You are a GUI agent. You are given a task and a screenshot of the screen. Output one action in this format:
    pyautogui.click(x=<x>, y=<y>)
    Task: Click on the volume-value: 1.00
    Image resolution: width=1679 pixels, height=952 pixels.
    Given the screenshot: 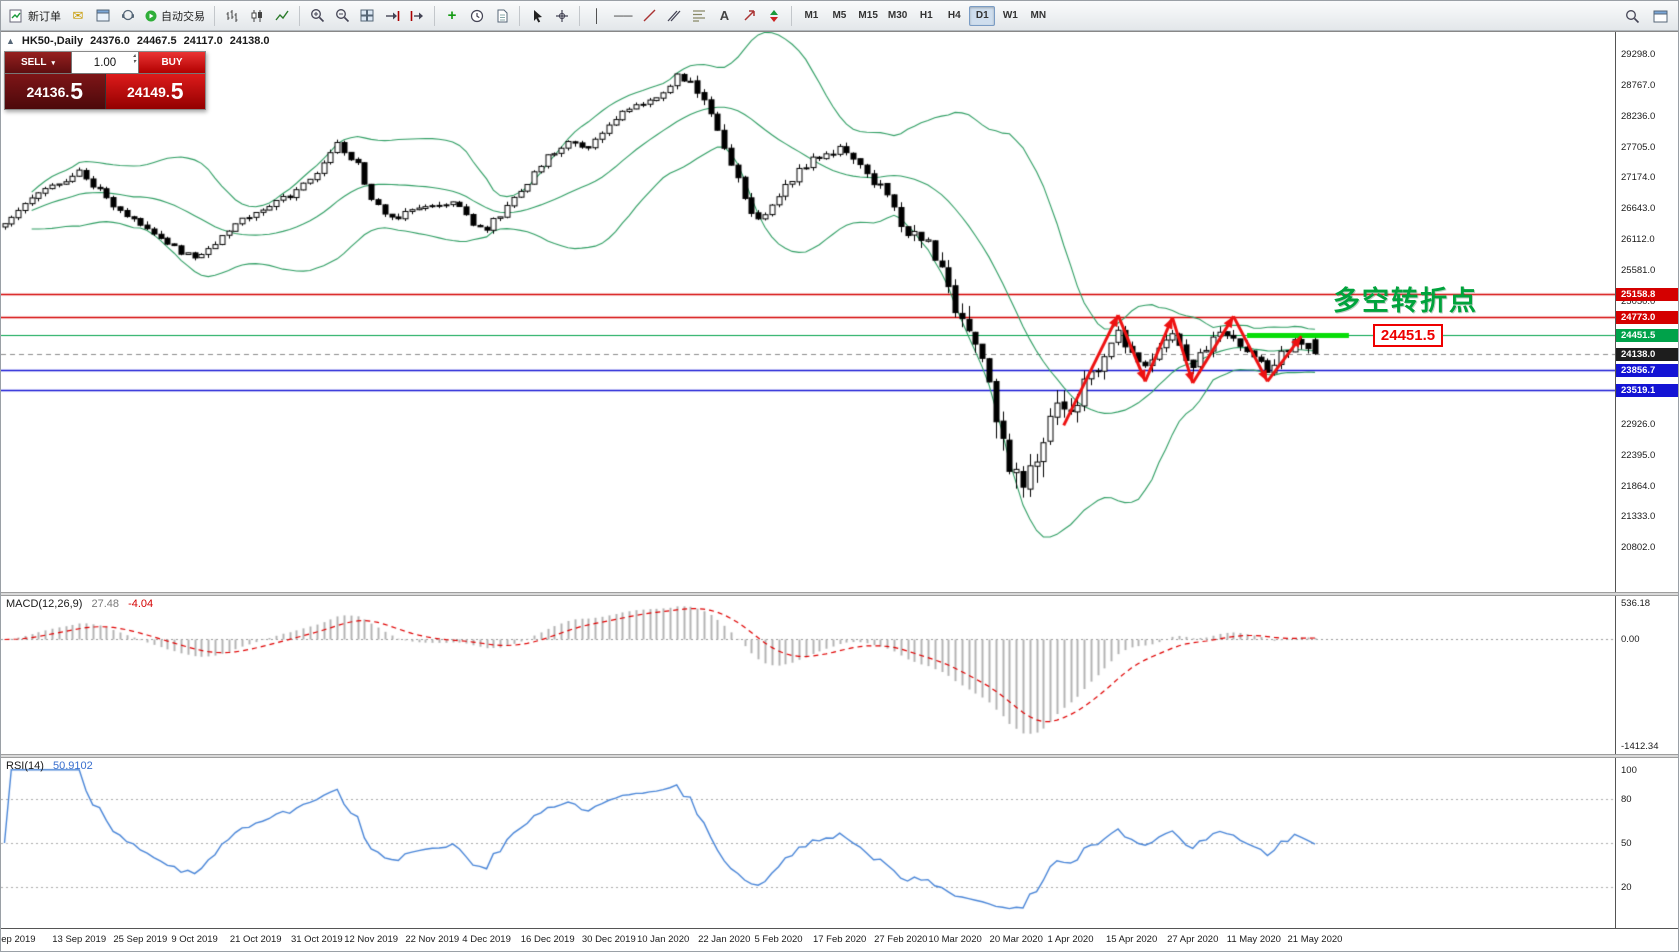 What is the action you would take?
    pyautogui.click(x=105, y=62)
    